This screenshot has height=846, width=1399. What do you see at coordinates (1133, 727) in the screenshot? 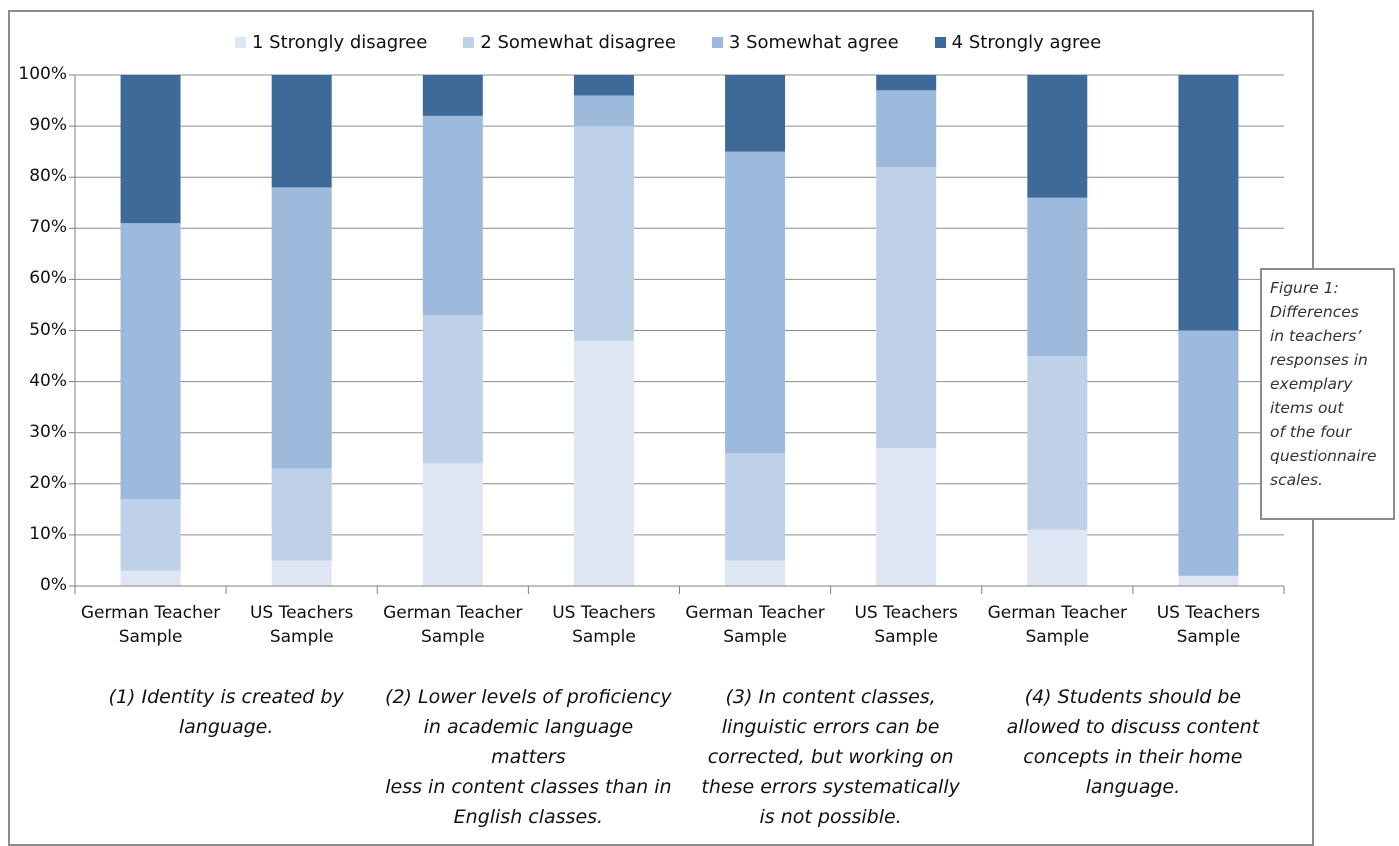
I see `item-caption-line: allowed to discuss content` at bounding box center [1133, 727].